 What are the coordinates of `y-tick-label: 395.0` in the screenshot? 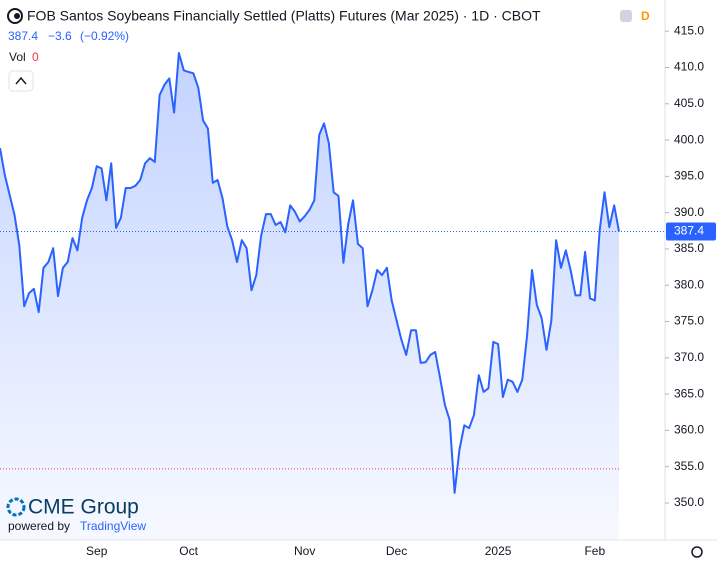 It's located at (689, 176).